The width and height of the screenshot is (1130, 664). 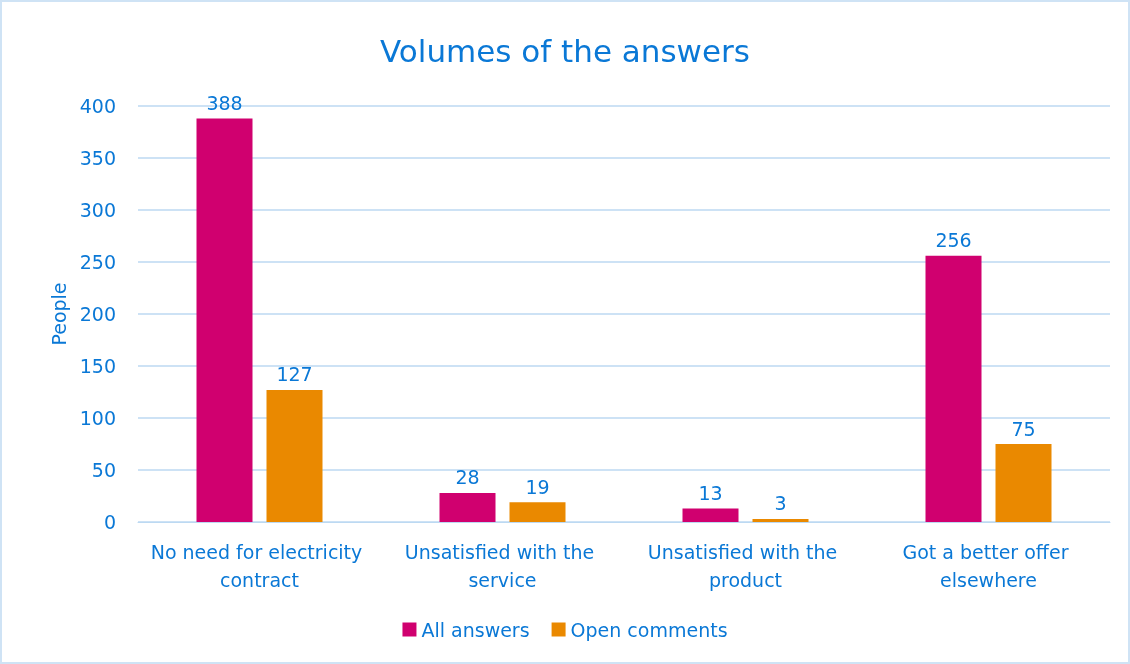 I want to click on y-axis-title: People, so click(x=58, y=314).